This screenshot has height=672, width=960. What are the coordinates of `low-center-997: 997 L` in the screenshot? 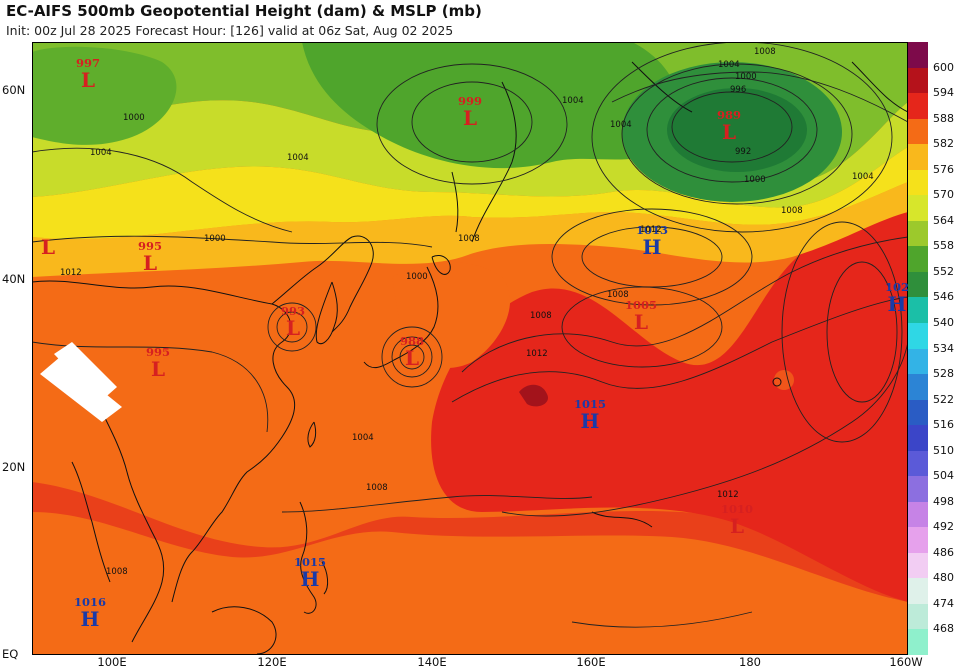 It's located at (88, 74).